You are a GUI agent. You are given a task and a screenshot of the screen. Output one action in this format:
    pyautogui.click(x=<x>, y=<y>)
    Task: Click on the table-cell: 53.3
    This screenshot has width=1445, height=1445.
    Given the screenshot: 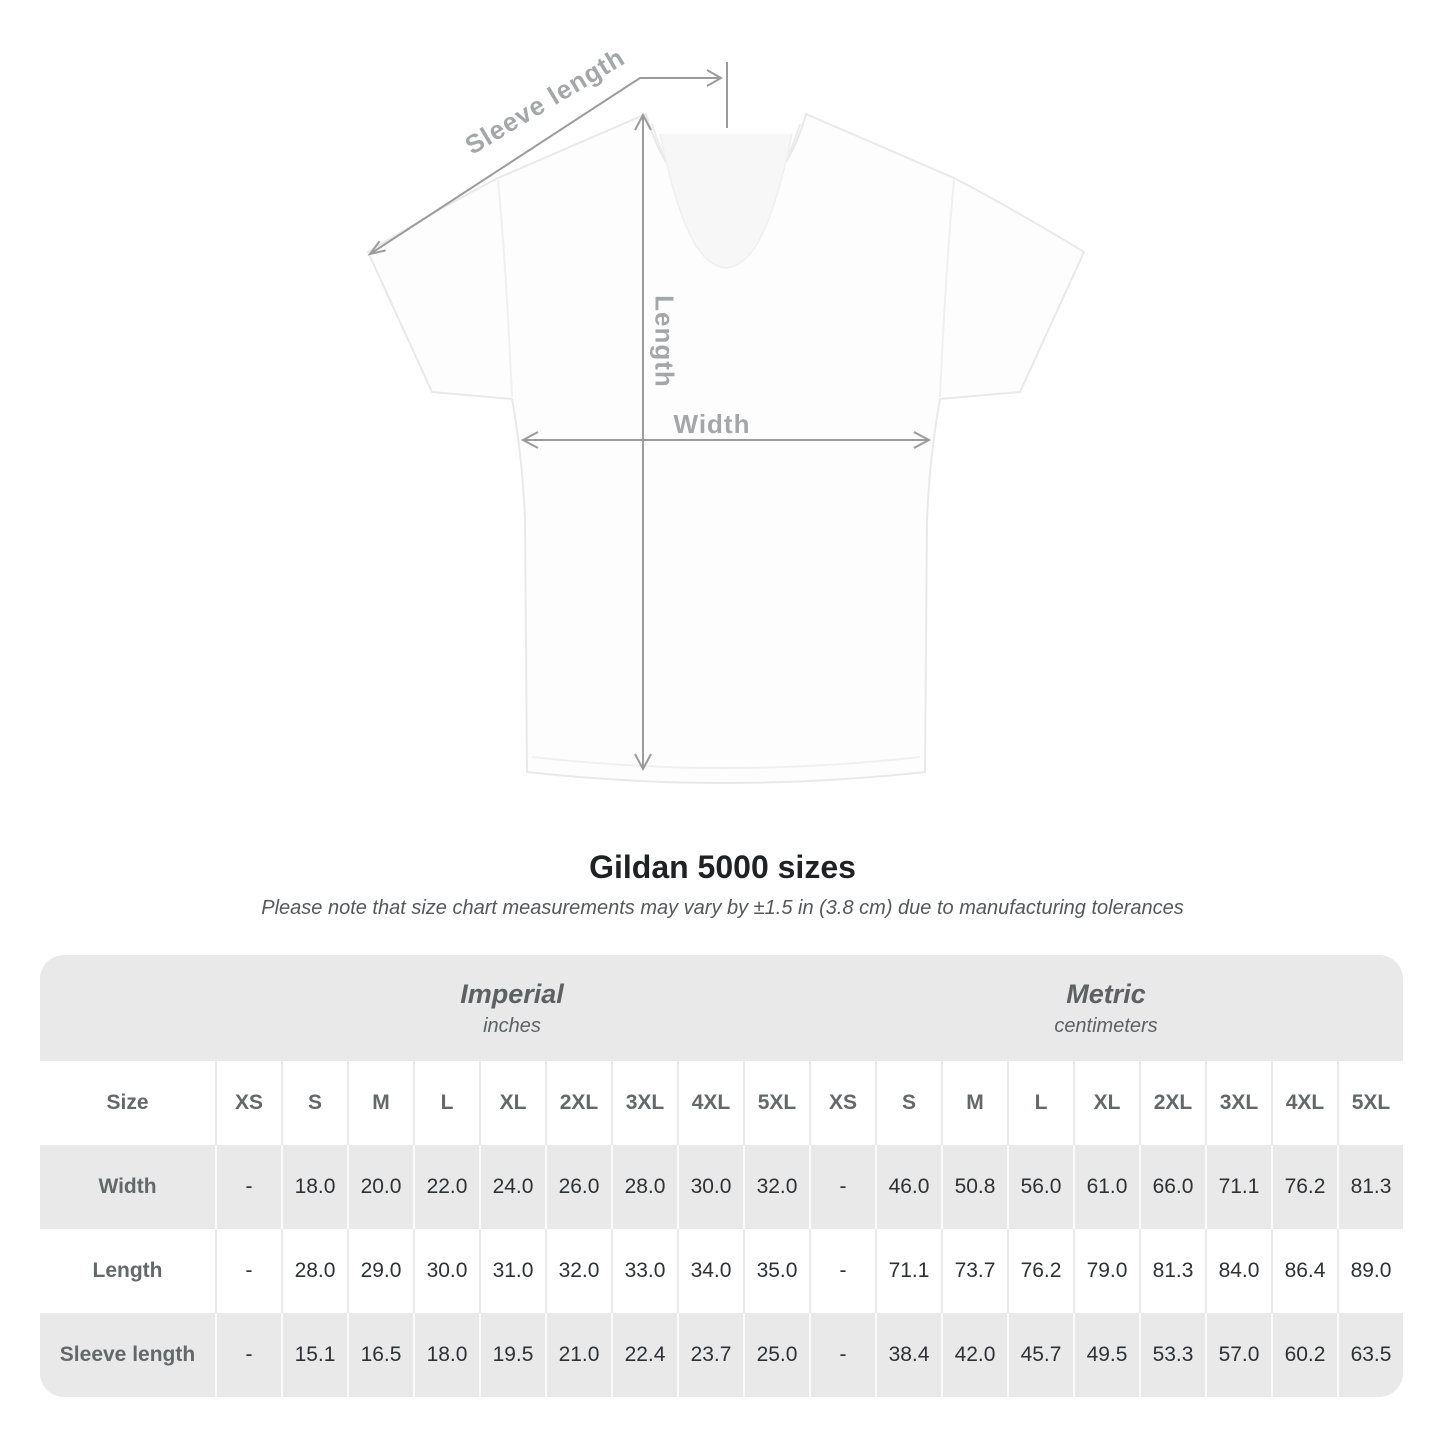 What is the action you would take?
    pyautogui.click(x=1172, y=1355)
    